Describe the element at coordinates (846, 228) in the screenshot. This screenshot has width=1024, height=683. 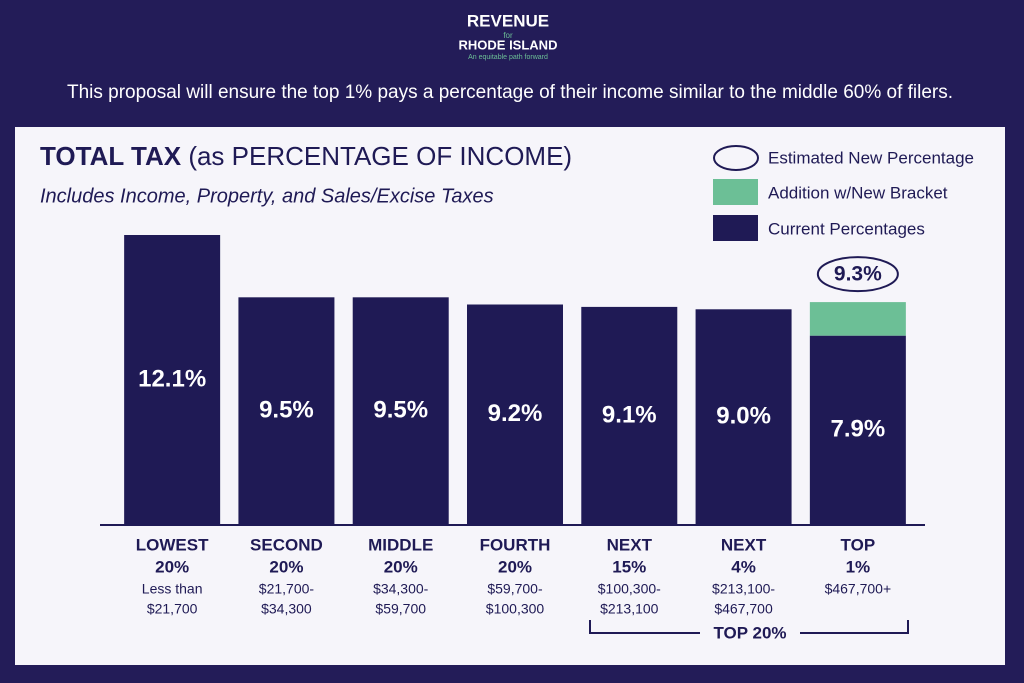
I see `legend-label: Current Percentages` at that location.